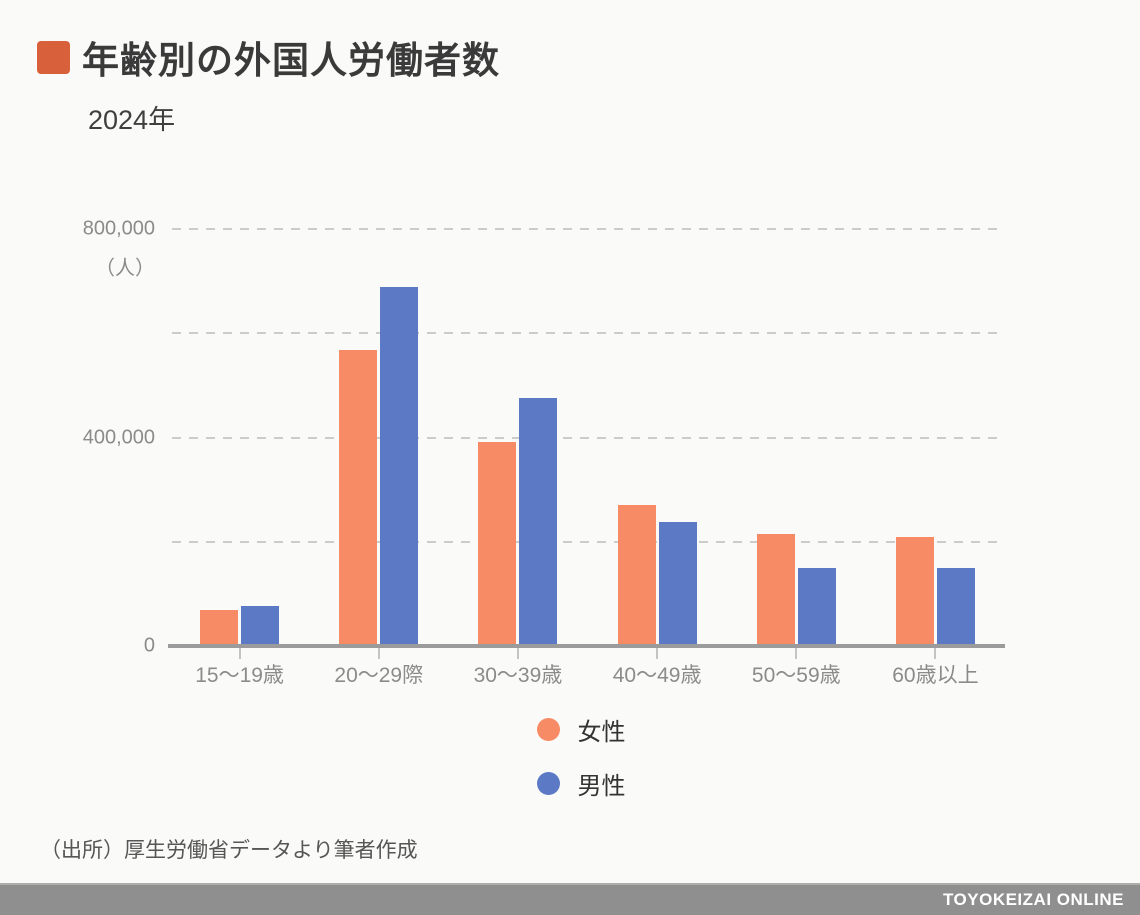 Image resolution: width=1140 pixels, height=915 pixels. I want to click on footer-bar: TOYOKEIZAI ONLINE, so click(570, 899).